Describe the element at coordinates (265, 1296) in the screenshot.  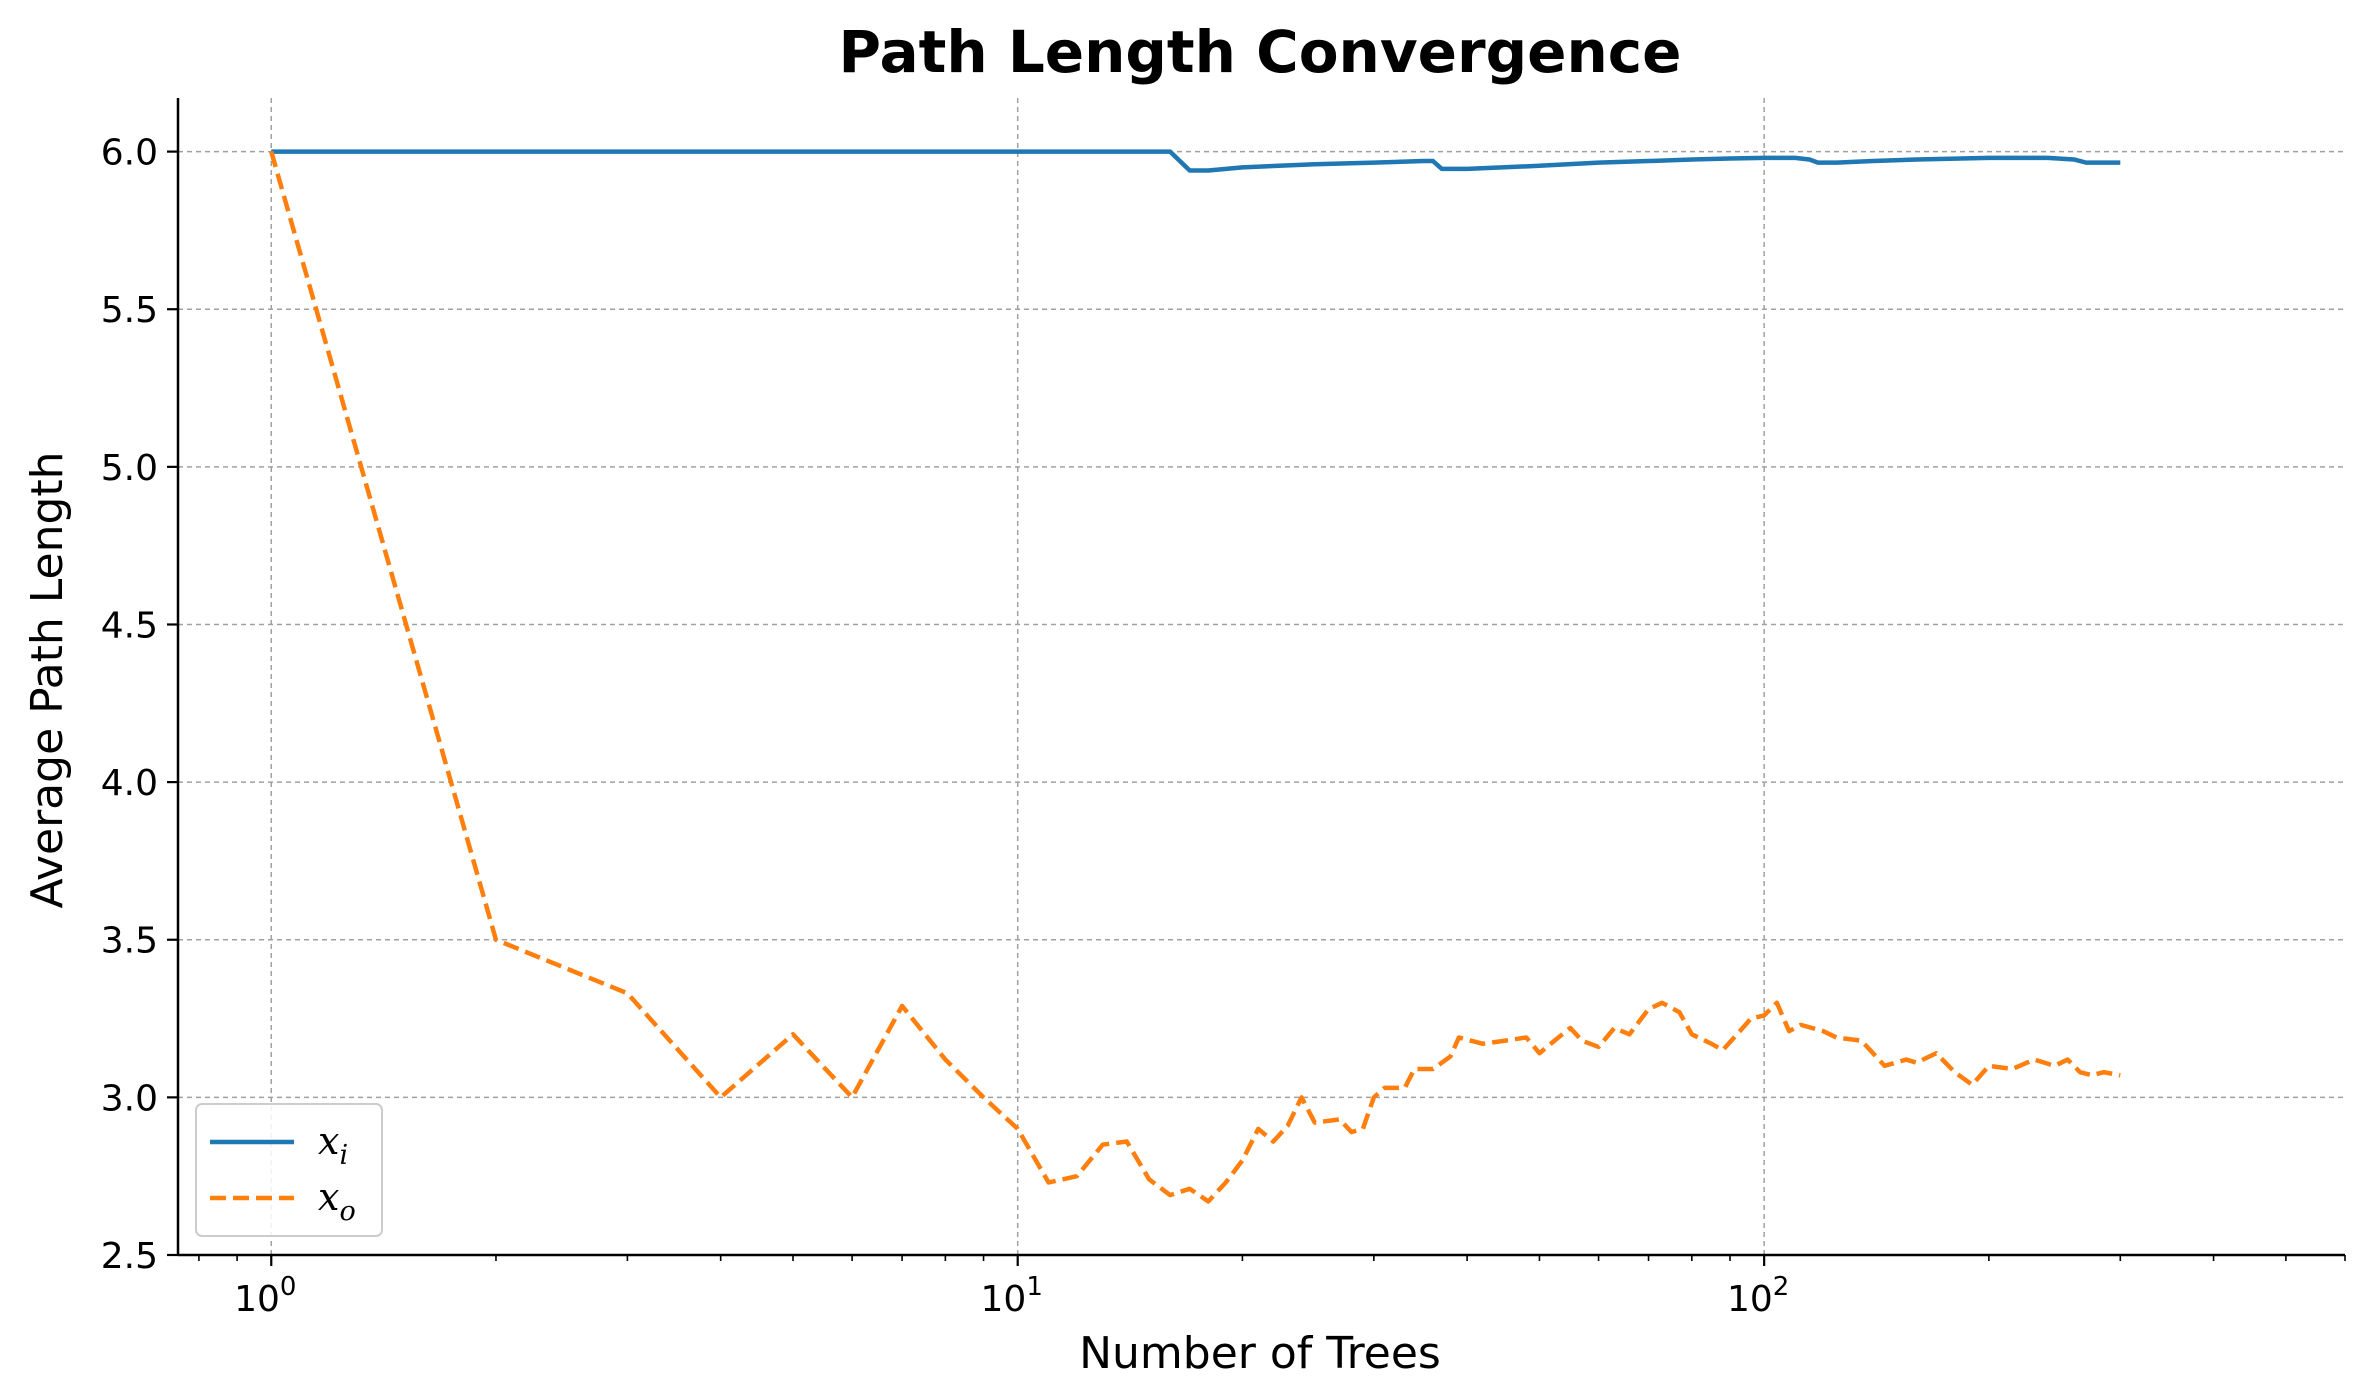
I see `x-tick-label: 10⁰` at that location.